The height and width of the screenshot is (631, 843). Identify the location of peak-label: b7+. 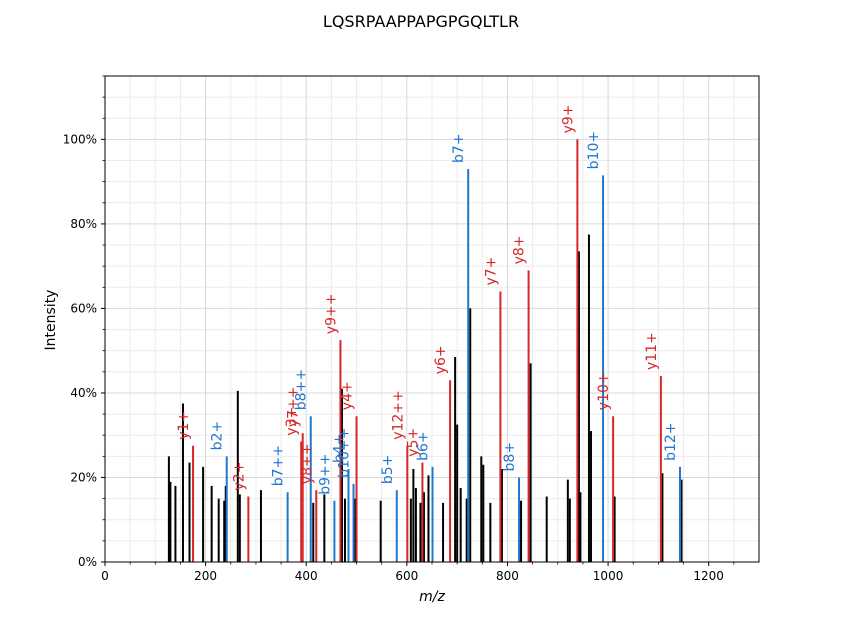
(459, 148).